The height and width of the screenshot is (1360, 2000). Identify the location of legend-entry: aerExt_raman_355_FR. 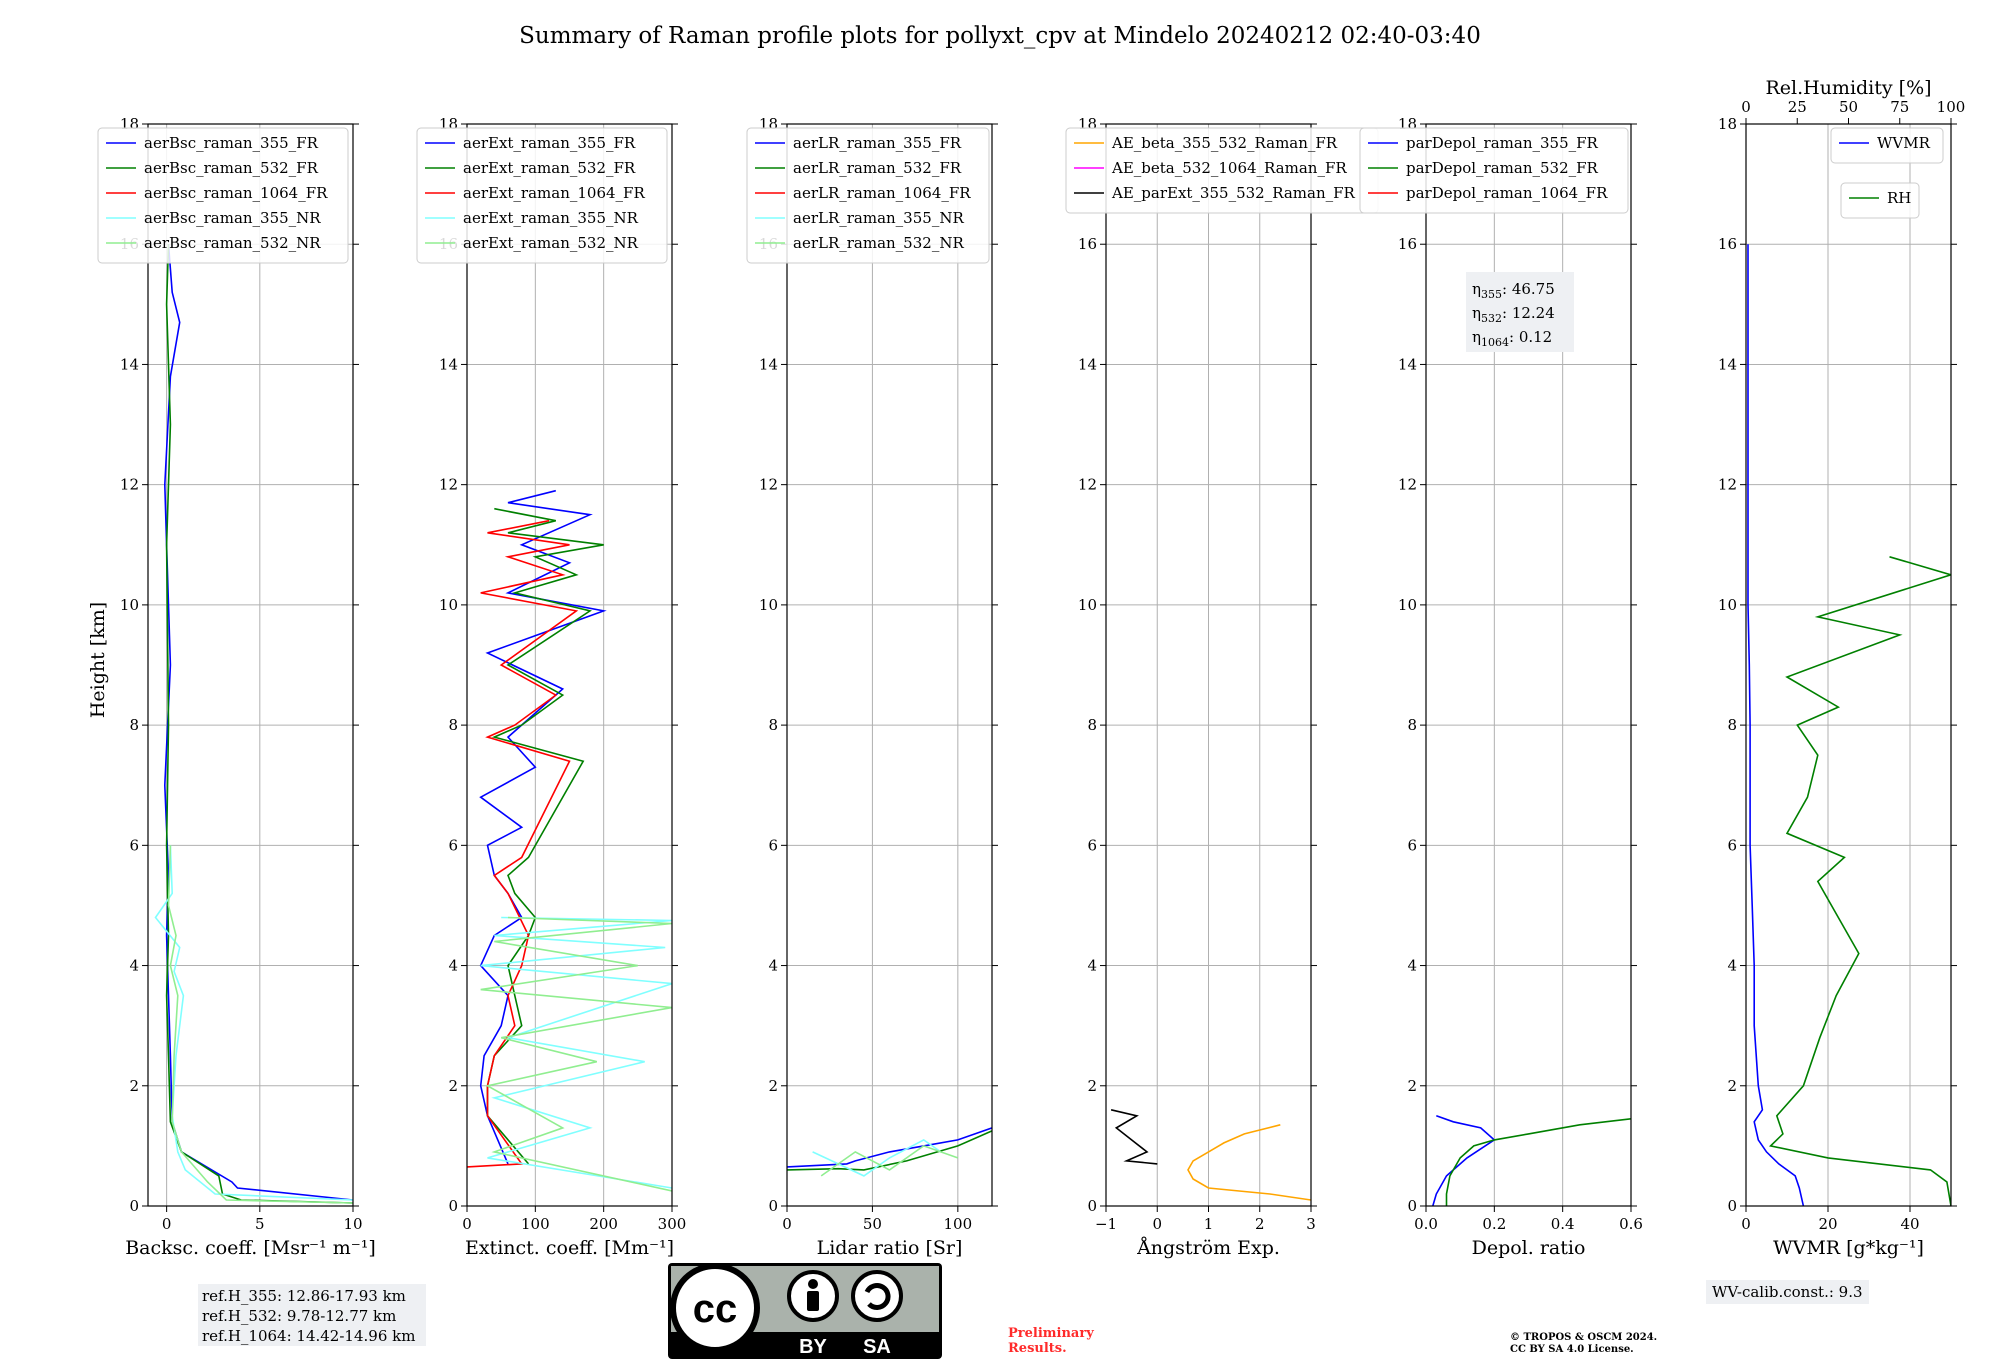
(549, 143).